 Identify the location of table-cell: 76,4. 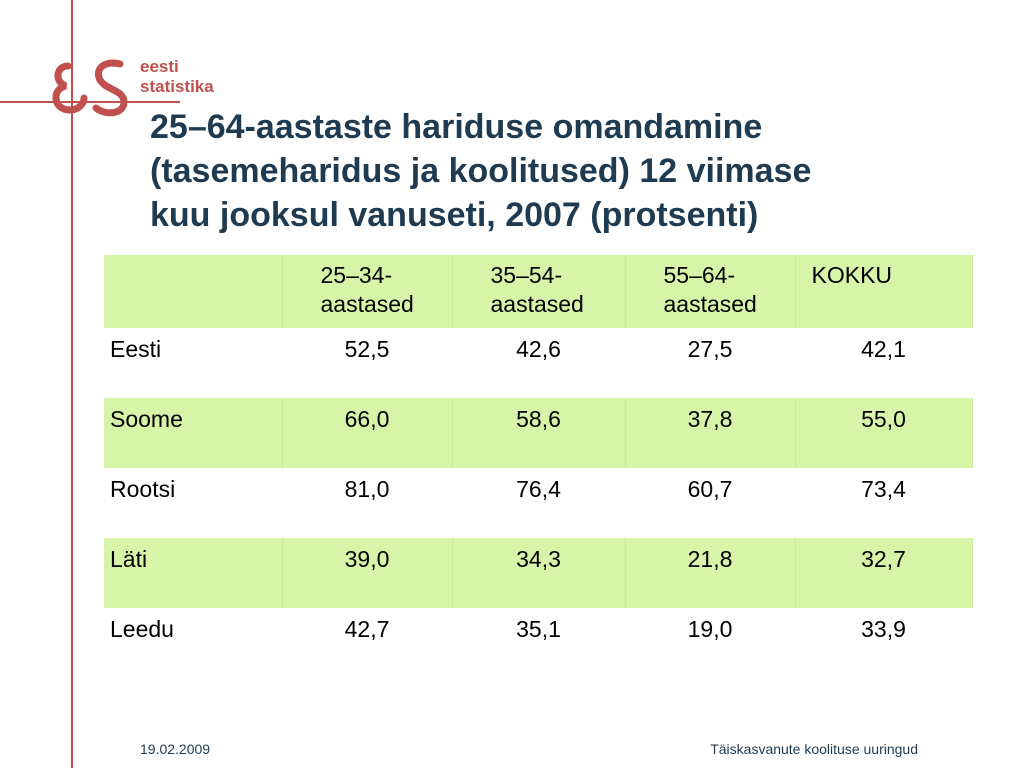
(538, 489).